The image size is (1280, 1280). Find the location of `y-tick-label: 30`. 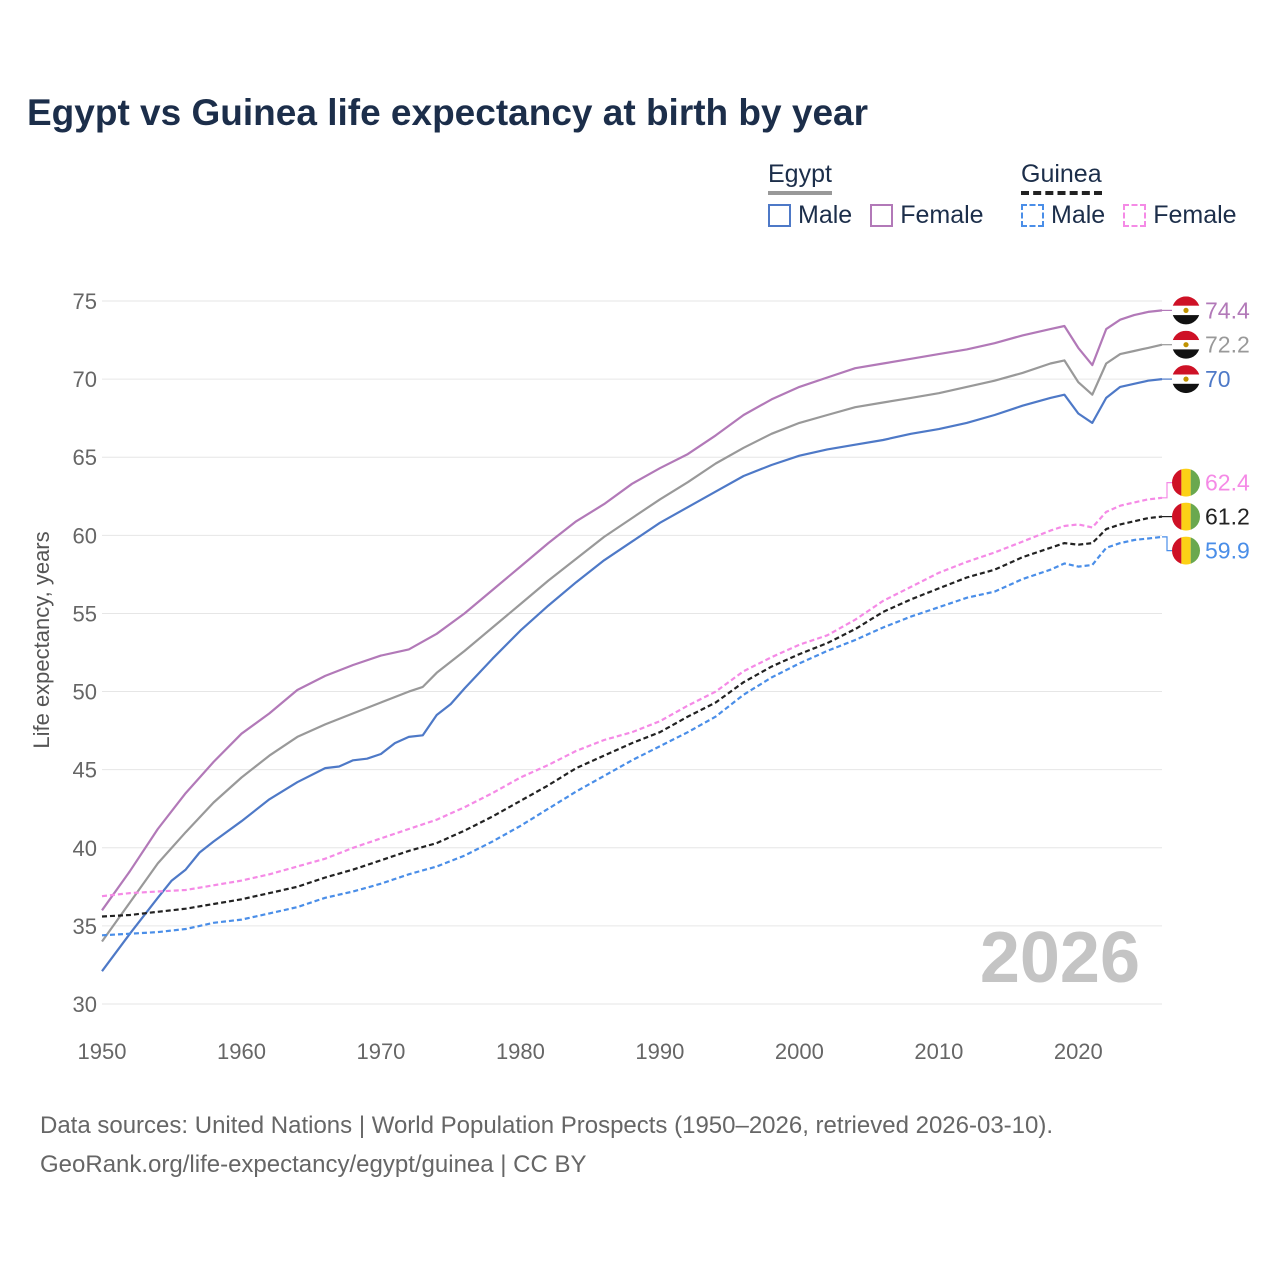

y-tick-label: 30 is located at coordinates (85, 1004).